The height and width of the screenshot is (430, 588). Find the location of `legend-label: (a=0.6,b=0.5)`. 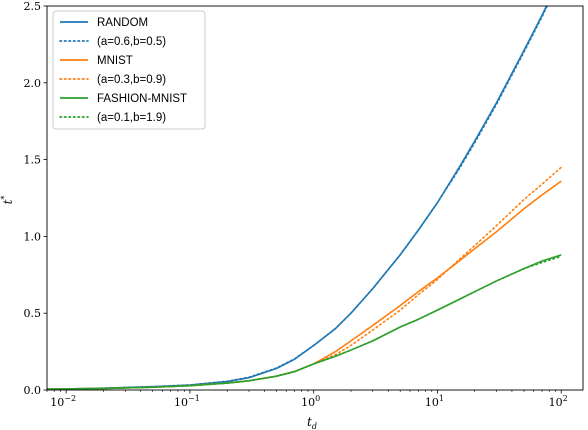

legend-label: (a=0.6,b=0.5) is located at coordinates (131, 42).